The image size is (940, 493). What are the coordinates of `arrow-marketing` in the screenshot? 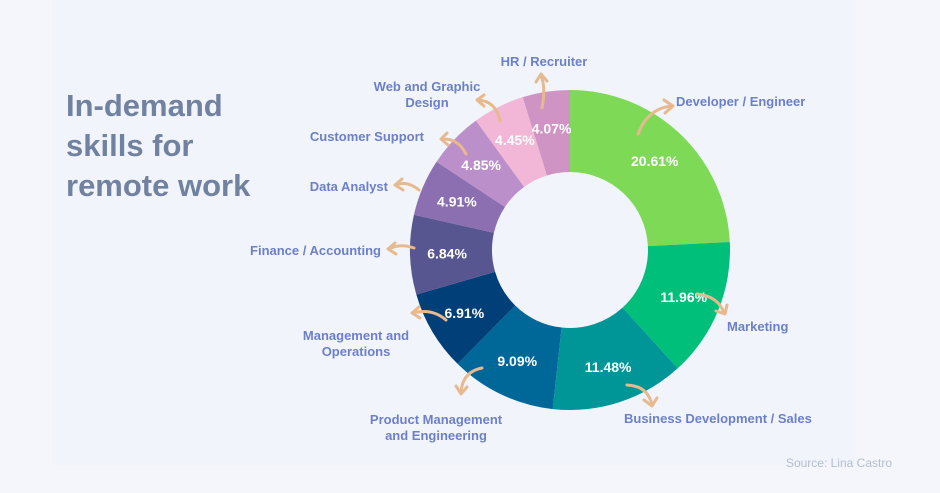 It's located at (712, 304).